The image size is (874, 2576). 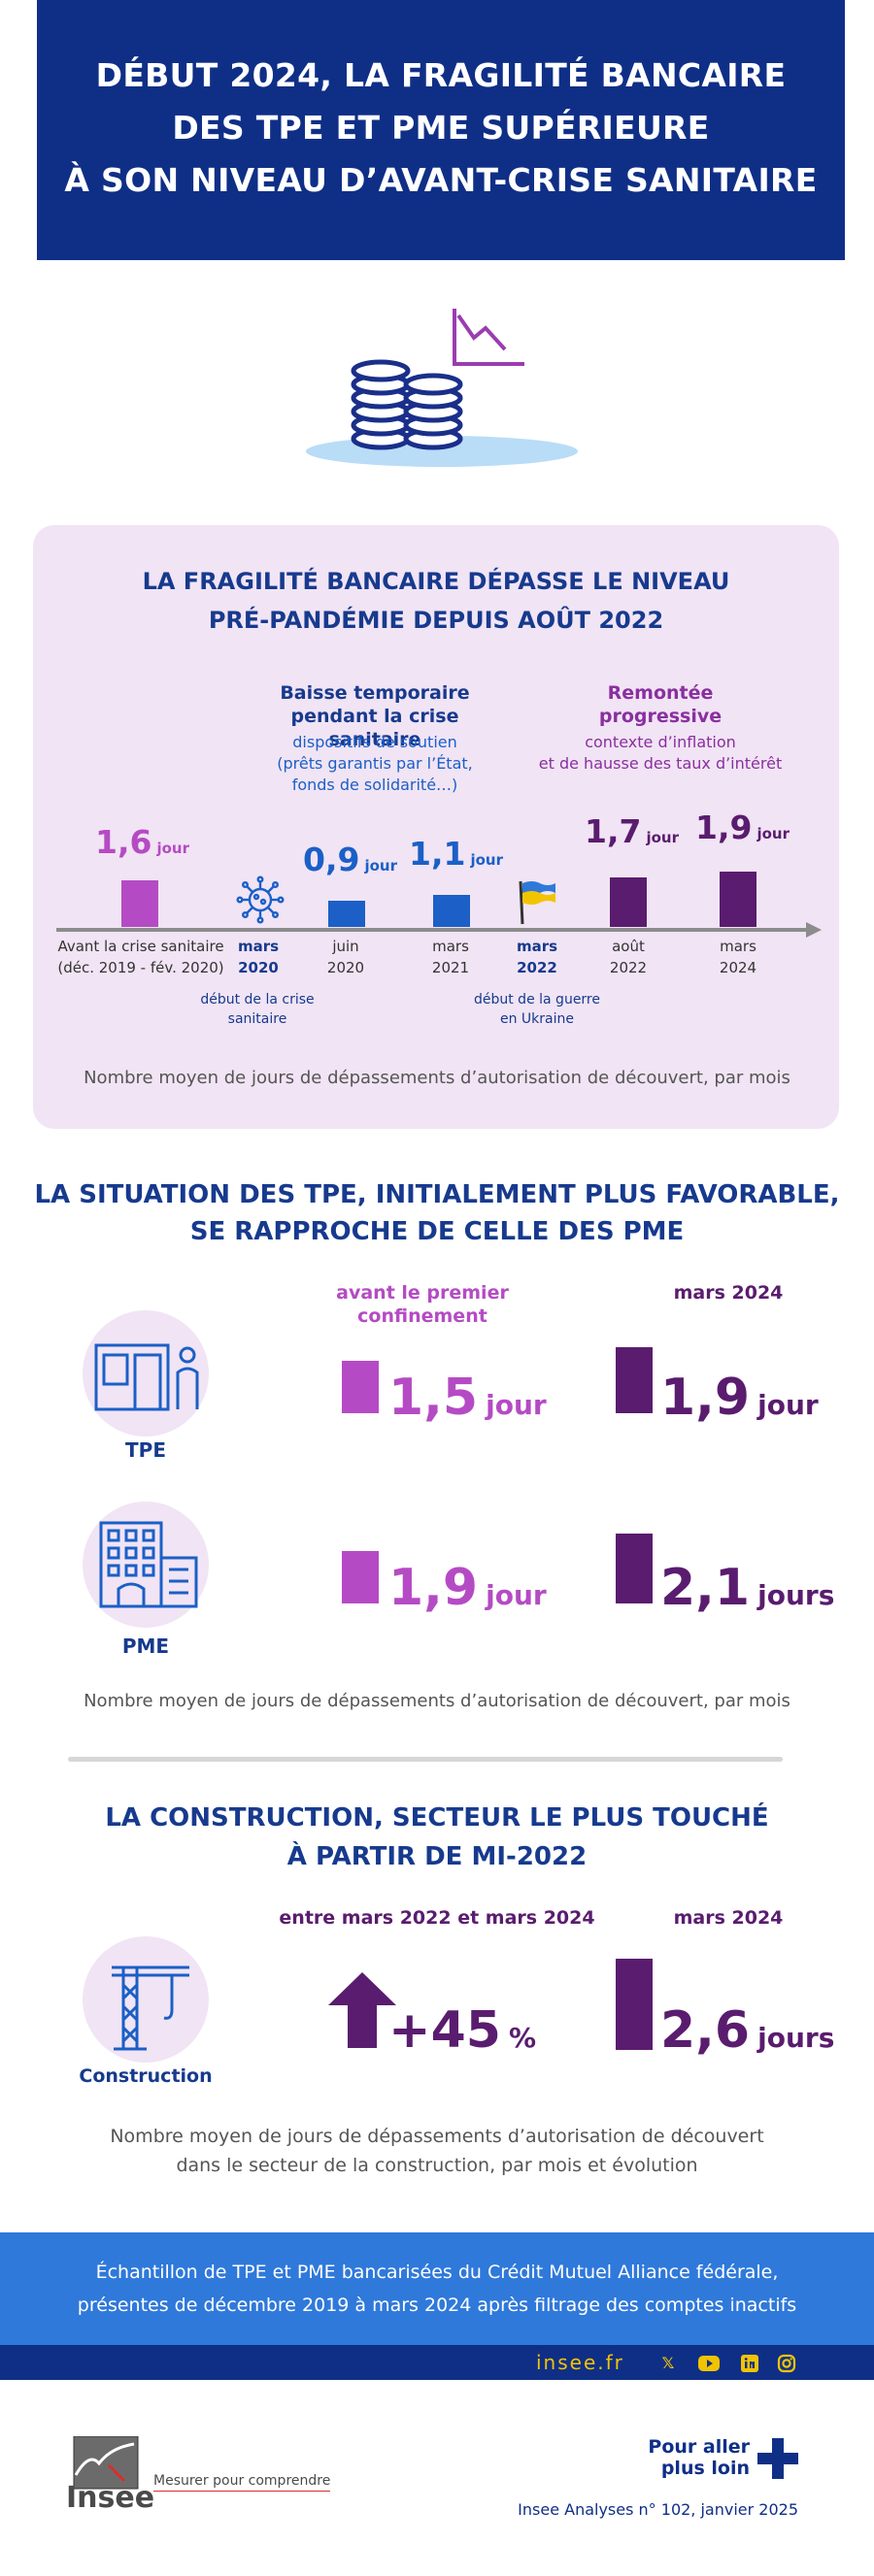 I want to click on note-rise-title-2: progressive, so click(x=660, y=716).